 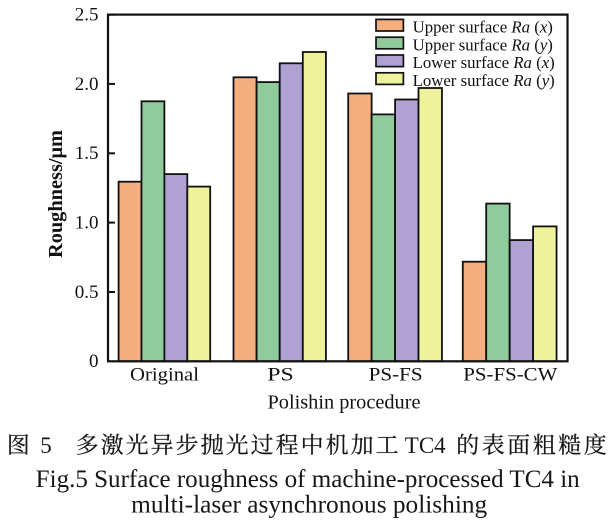 What do you see at coordinates (483, 27) in the screenshot?
I see `svg-text: Upper surface Ra (x)` at bounding box center [483, 27].